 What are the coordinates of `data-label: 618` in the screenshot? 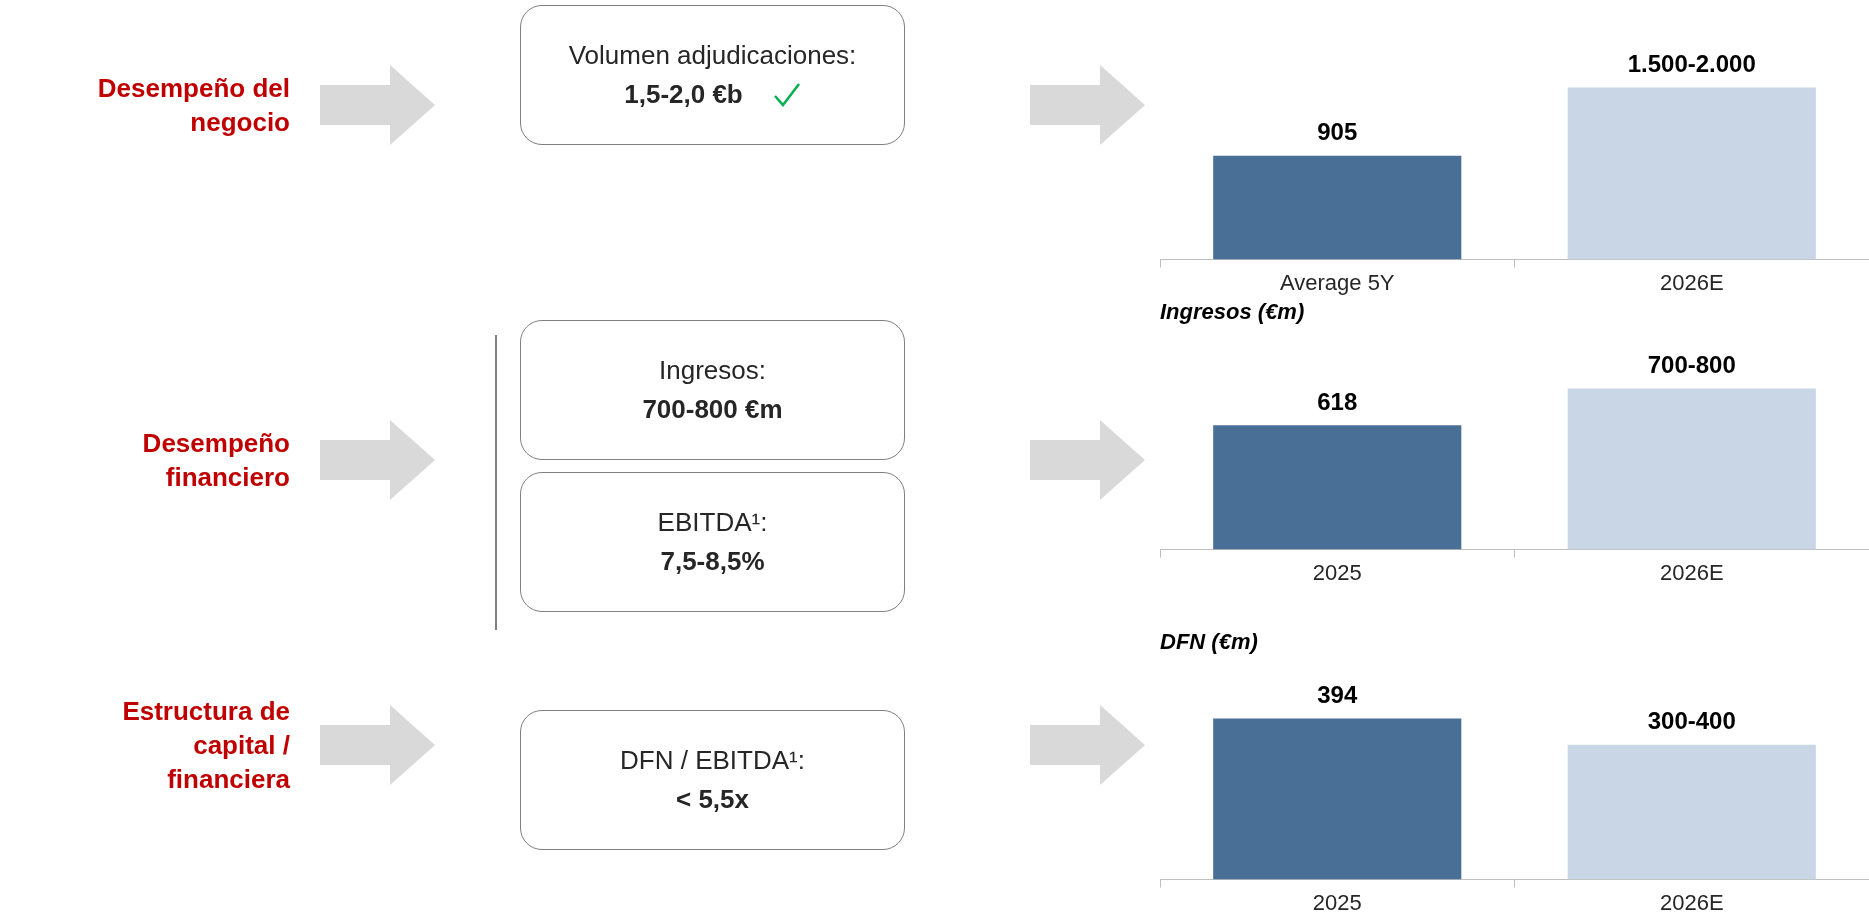 It's located at (1337, 401).